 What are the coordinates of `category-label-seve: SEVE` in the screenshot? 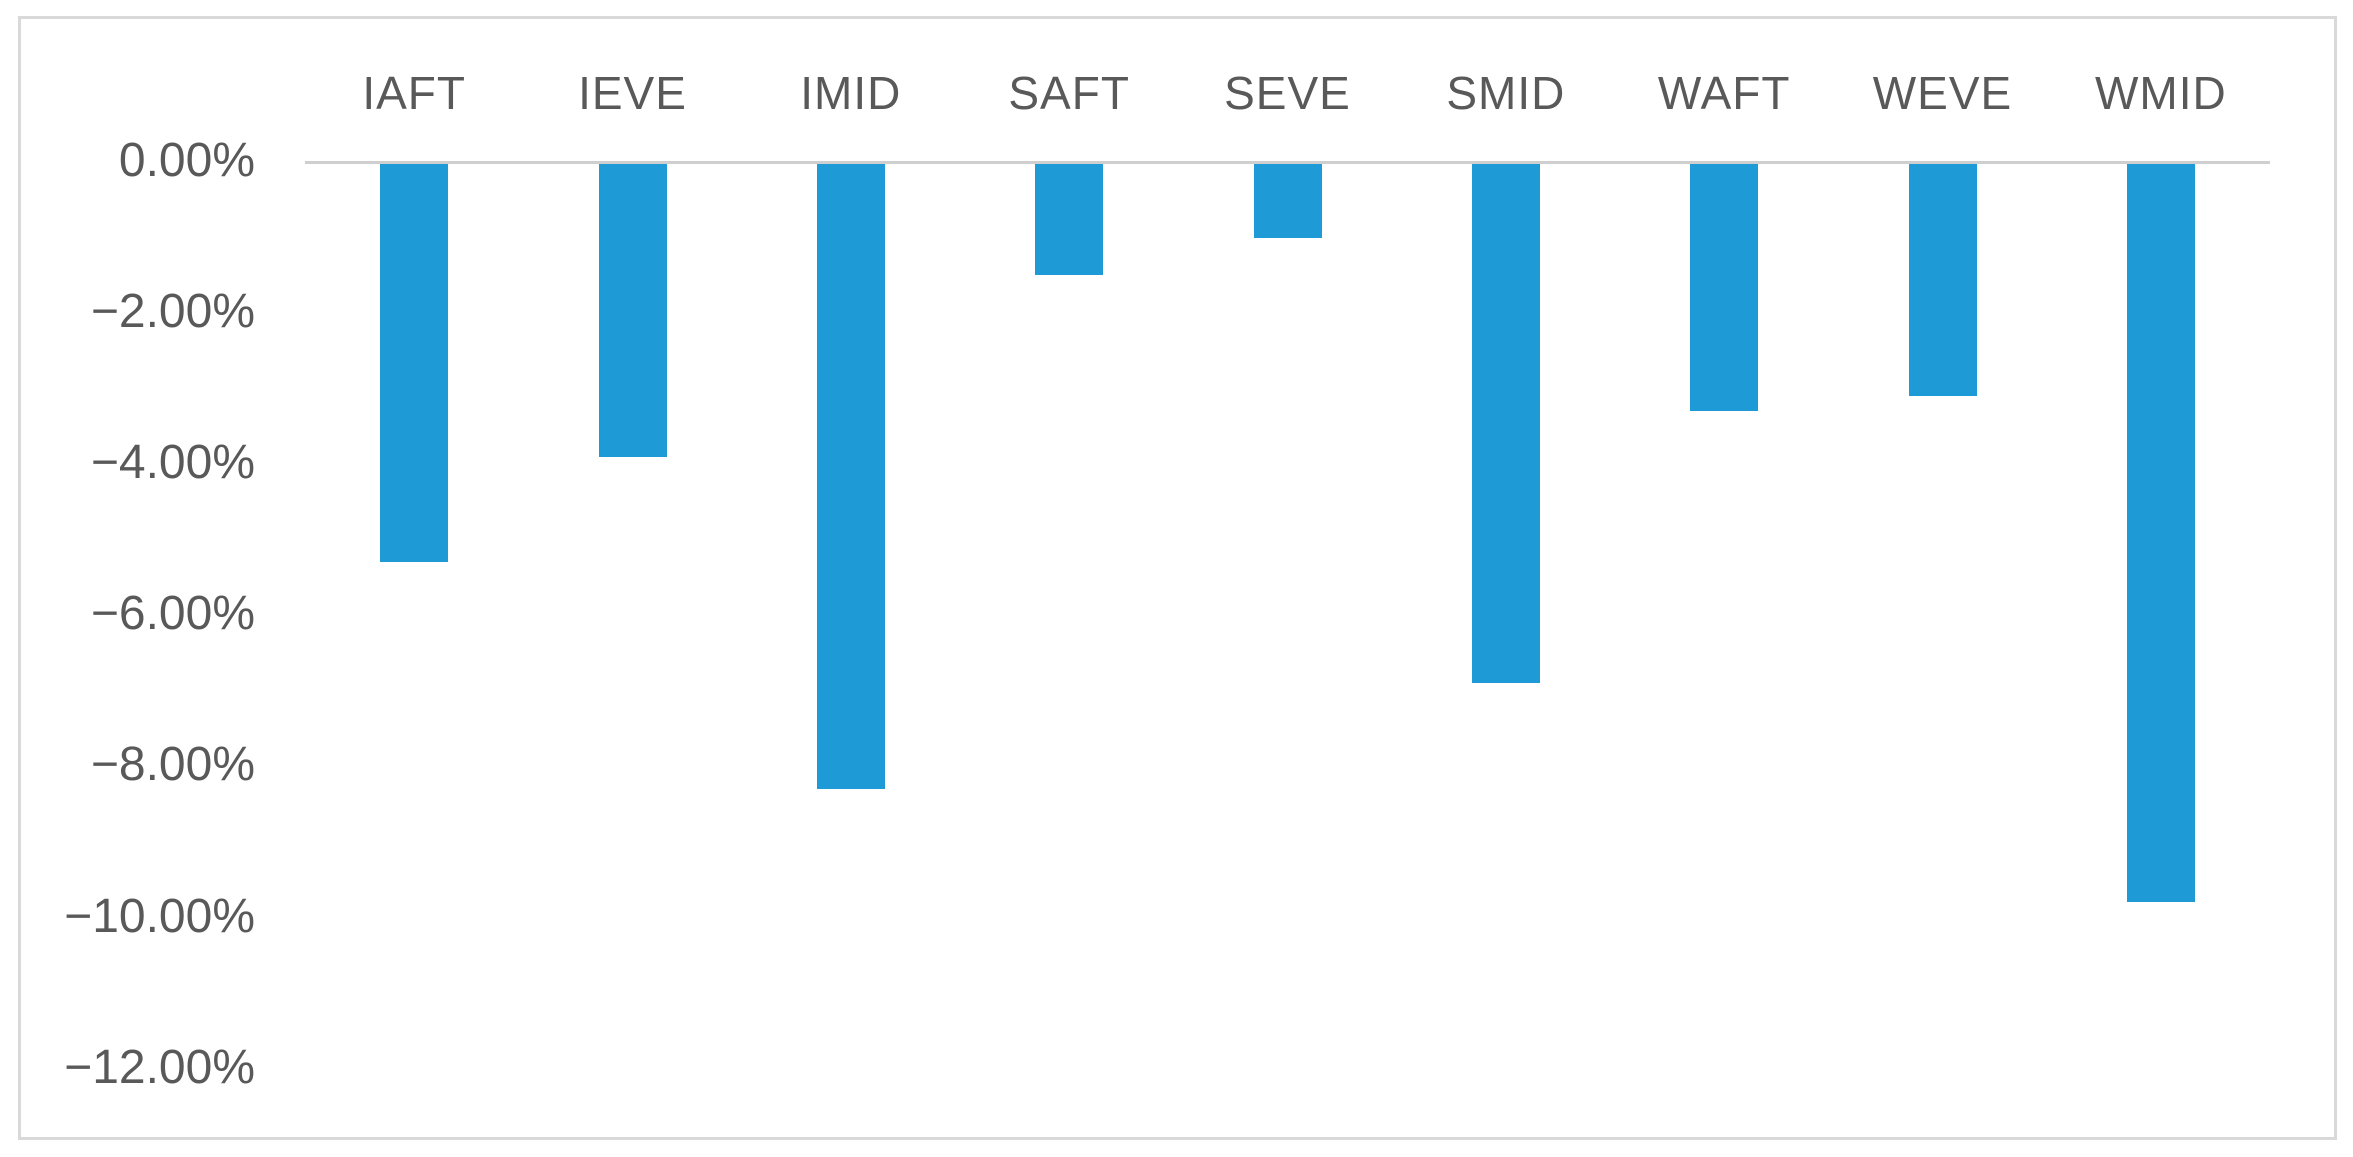 It's located at (1287, 93).